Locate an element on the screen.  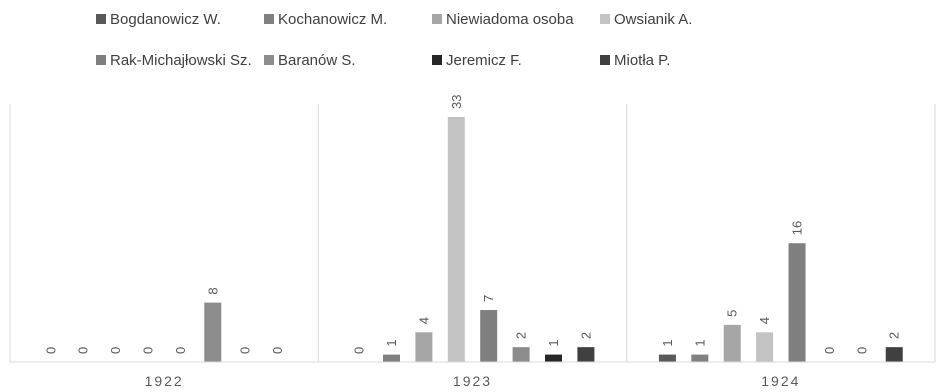
data-label: 8 is located at coordinates (212, 290).